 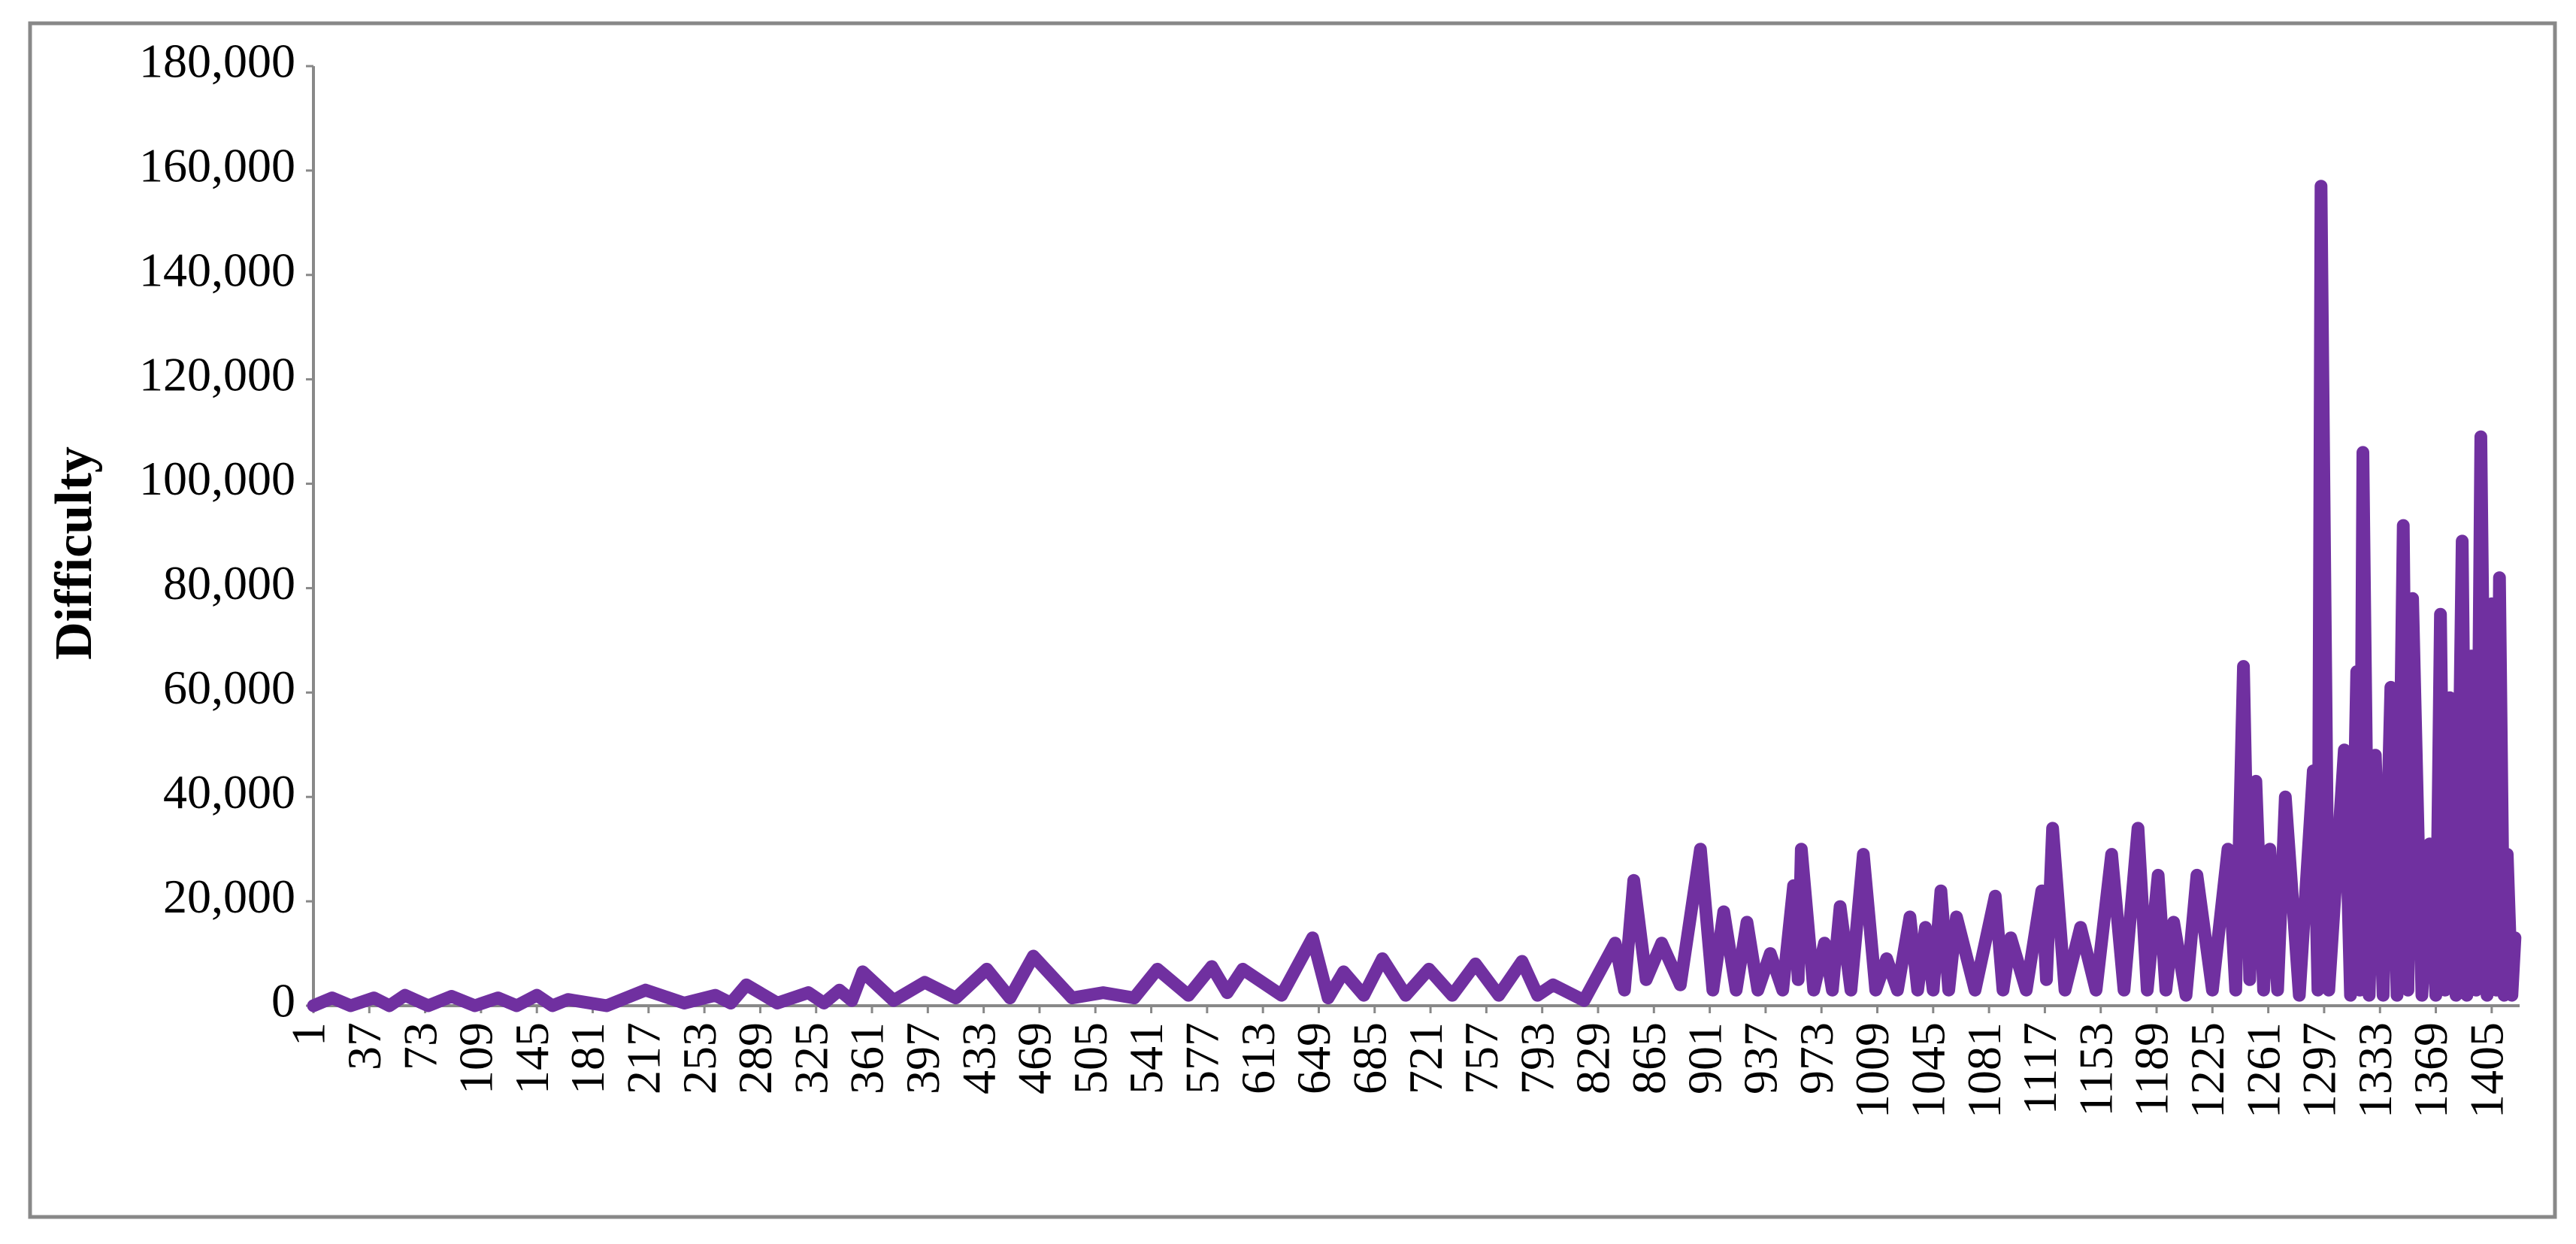 I want to click on x-tick-label: 469, so click(x=1034, y=1058).